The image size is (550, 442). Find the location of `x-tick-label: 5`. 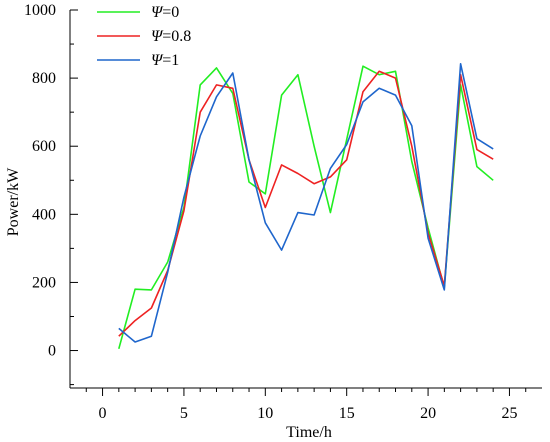

x-tick-label: 5 is located at coordinates (184, 413).